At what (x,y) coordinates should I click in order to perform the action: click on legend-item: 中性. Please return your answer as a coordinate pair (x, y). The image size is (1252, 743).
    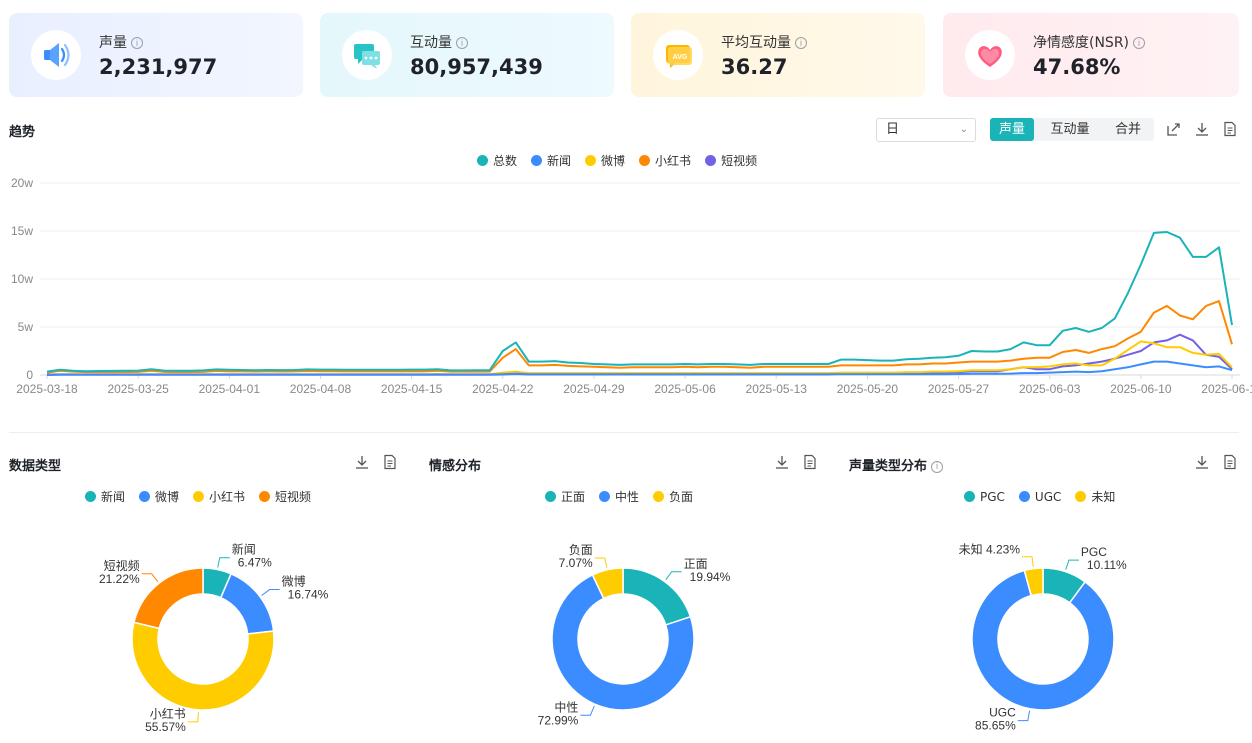
    Looking at the image, I should click on (619, 496).